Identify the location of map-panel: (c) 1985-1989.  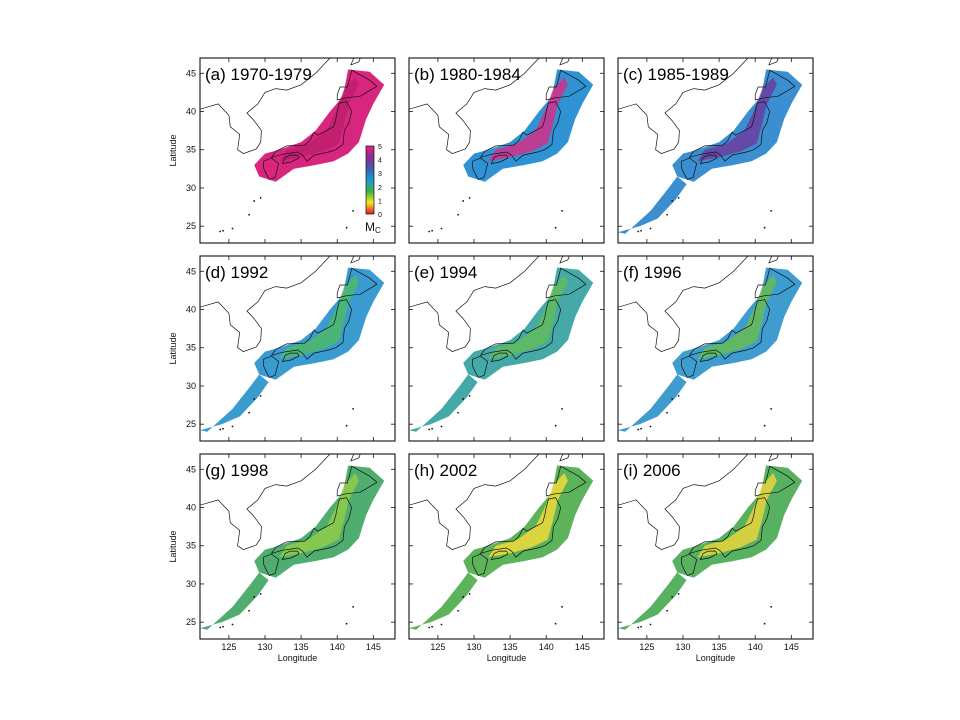
(733, 150).